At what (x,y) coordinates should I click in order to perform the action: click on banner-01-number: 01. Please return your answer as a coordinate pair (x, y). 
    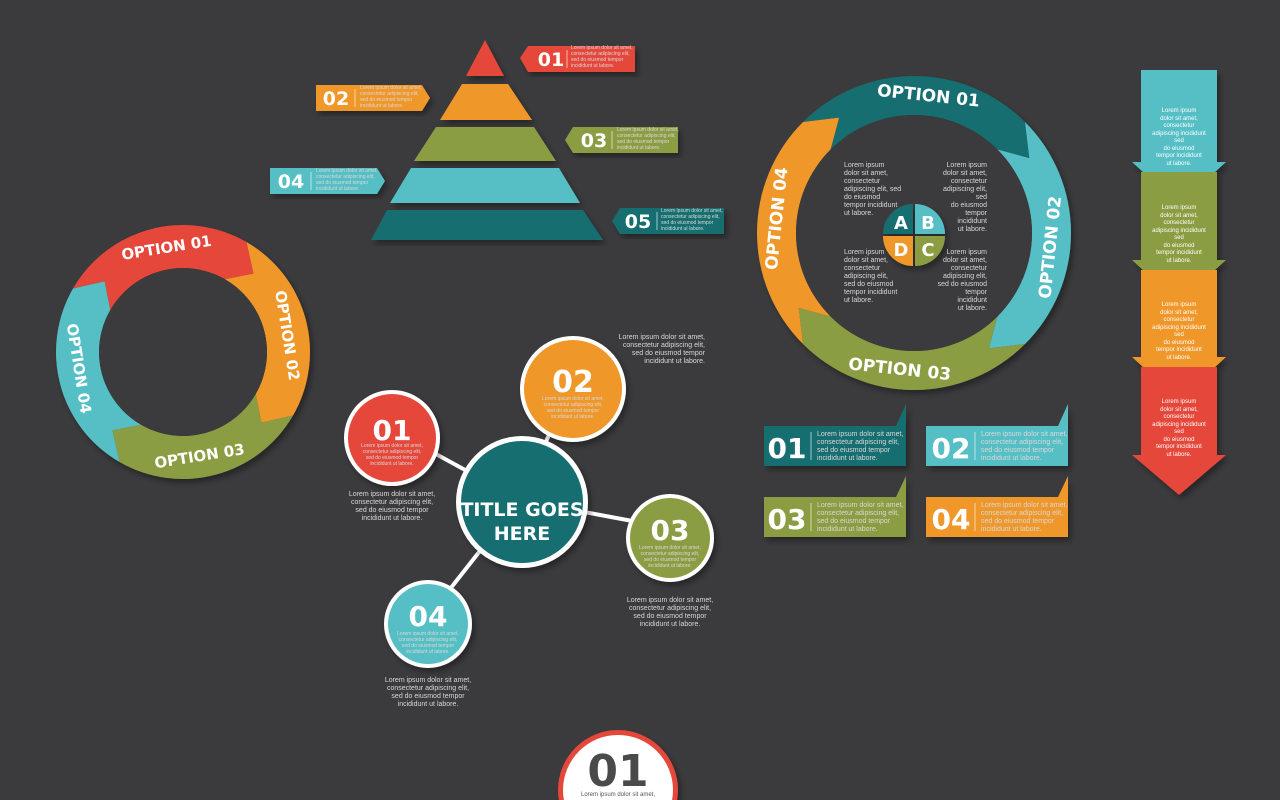
    Looking at the image, I should click on (787, 448).